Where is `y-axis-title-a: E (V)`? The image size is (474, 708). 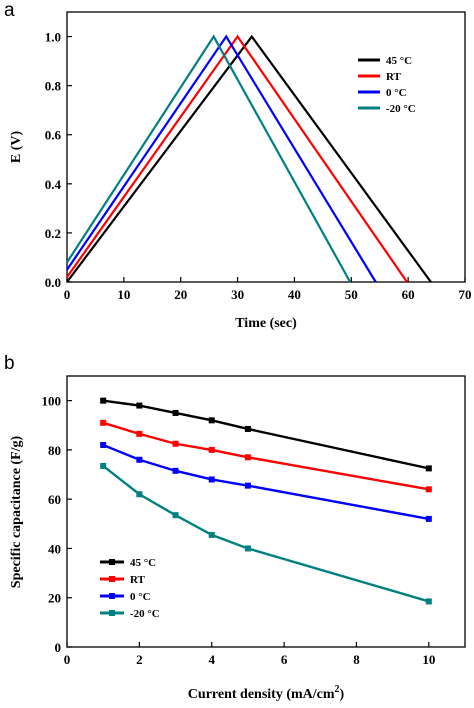
y-axis-title-a: E (V) is located at coordinates (16, 147).